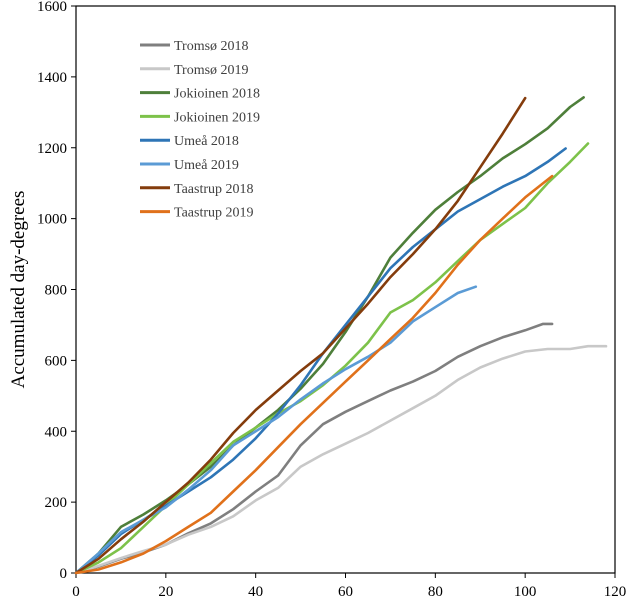 This screenshot has width=630, height=608. Describe the element at coordinates (52, 78) in the screenshot. I see `y-tick-label: 1400` at that location.